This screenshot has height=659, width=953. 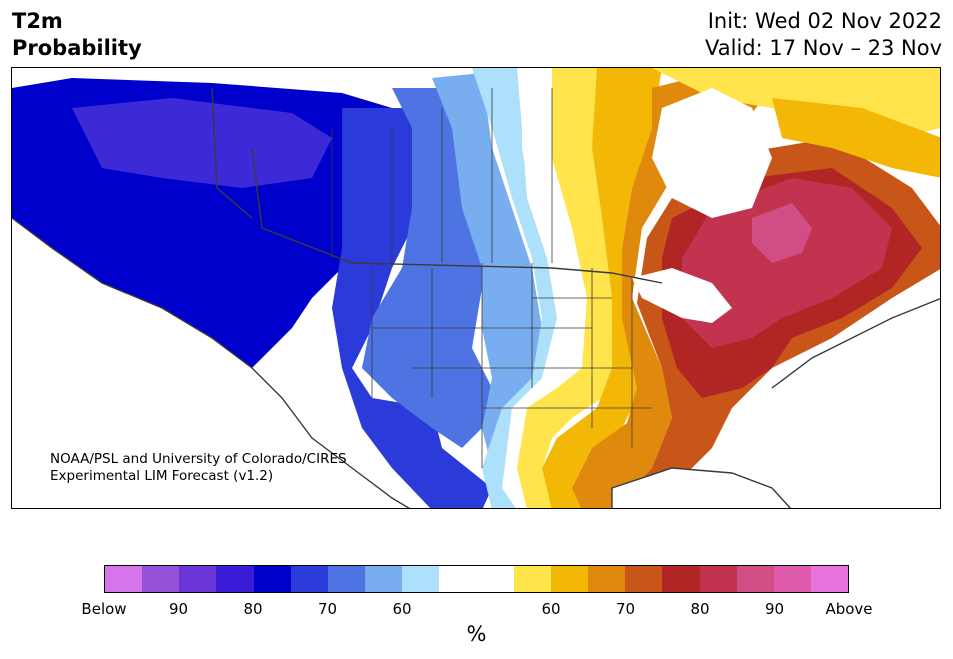 I want to click on state-lines, so click(x=511, y=365).